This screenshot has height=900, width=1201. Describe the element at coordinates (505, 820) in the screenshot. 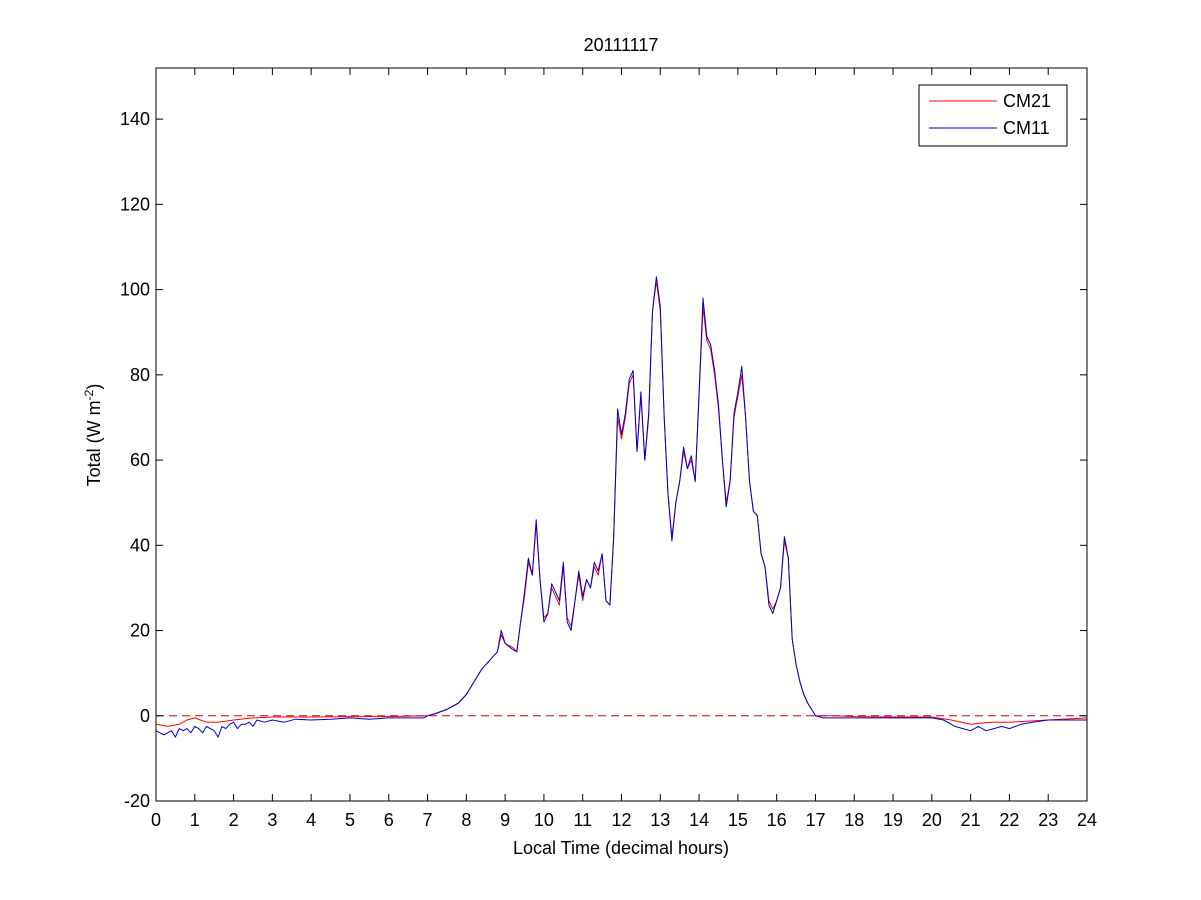

I see `x-tick-label: 9` at that location.